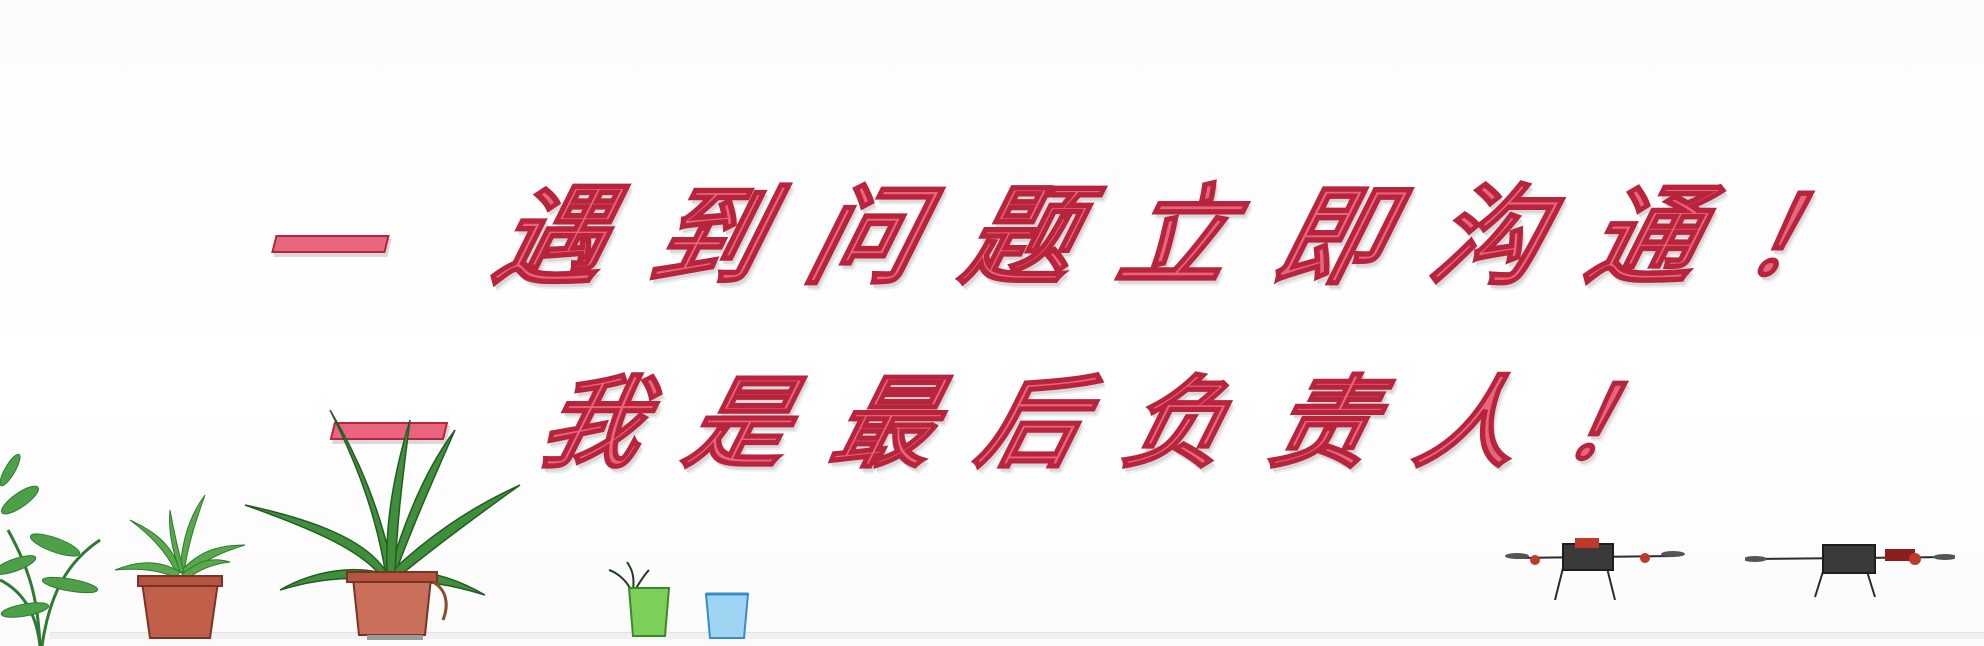 This screenshot has height=646, width=1984. I want to click on drone-right, so click(1850, 571).